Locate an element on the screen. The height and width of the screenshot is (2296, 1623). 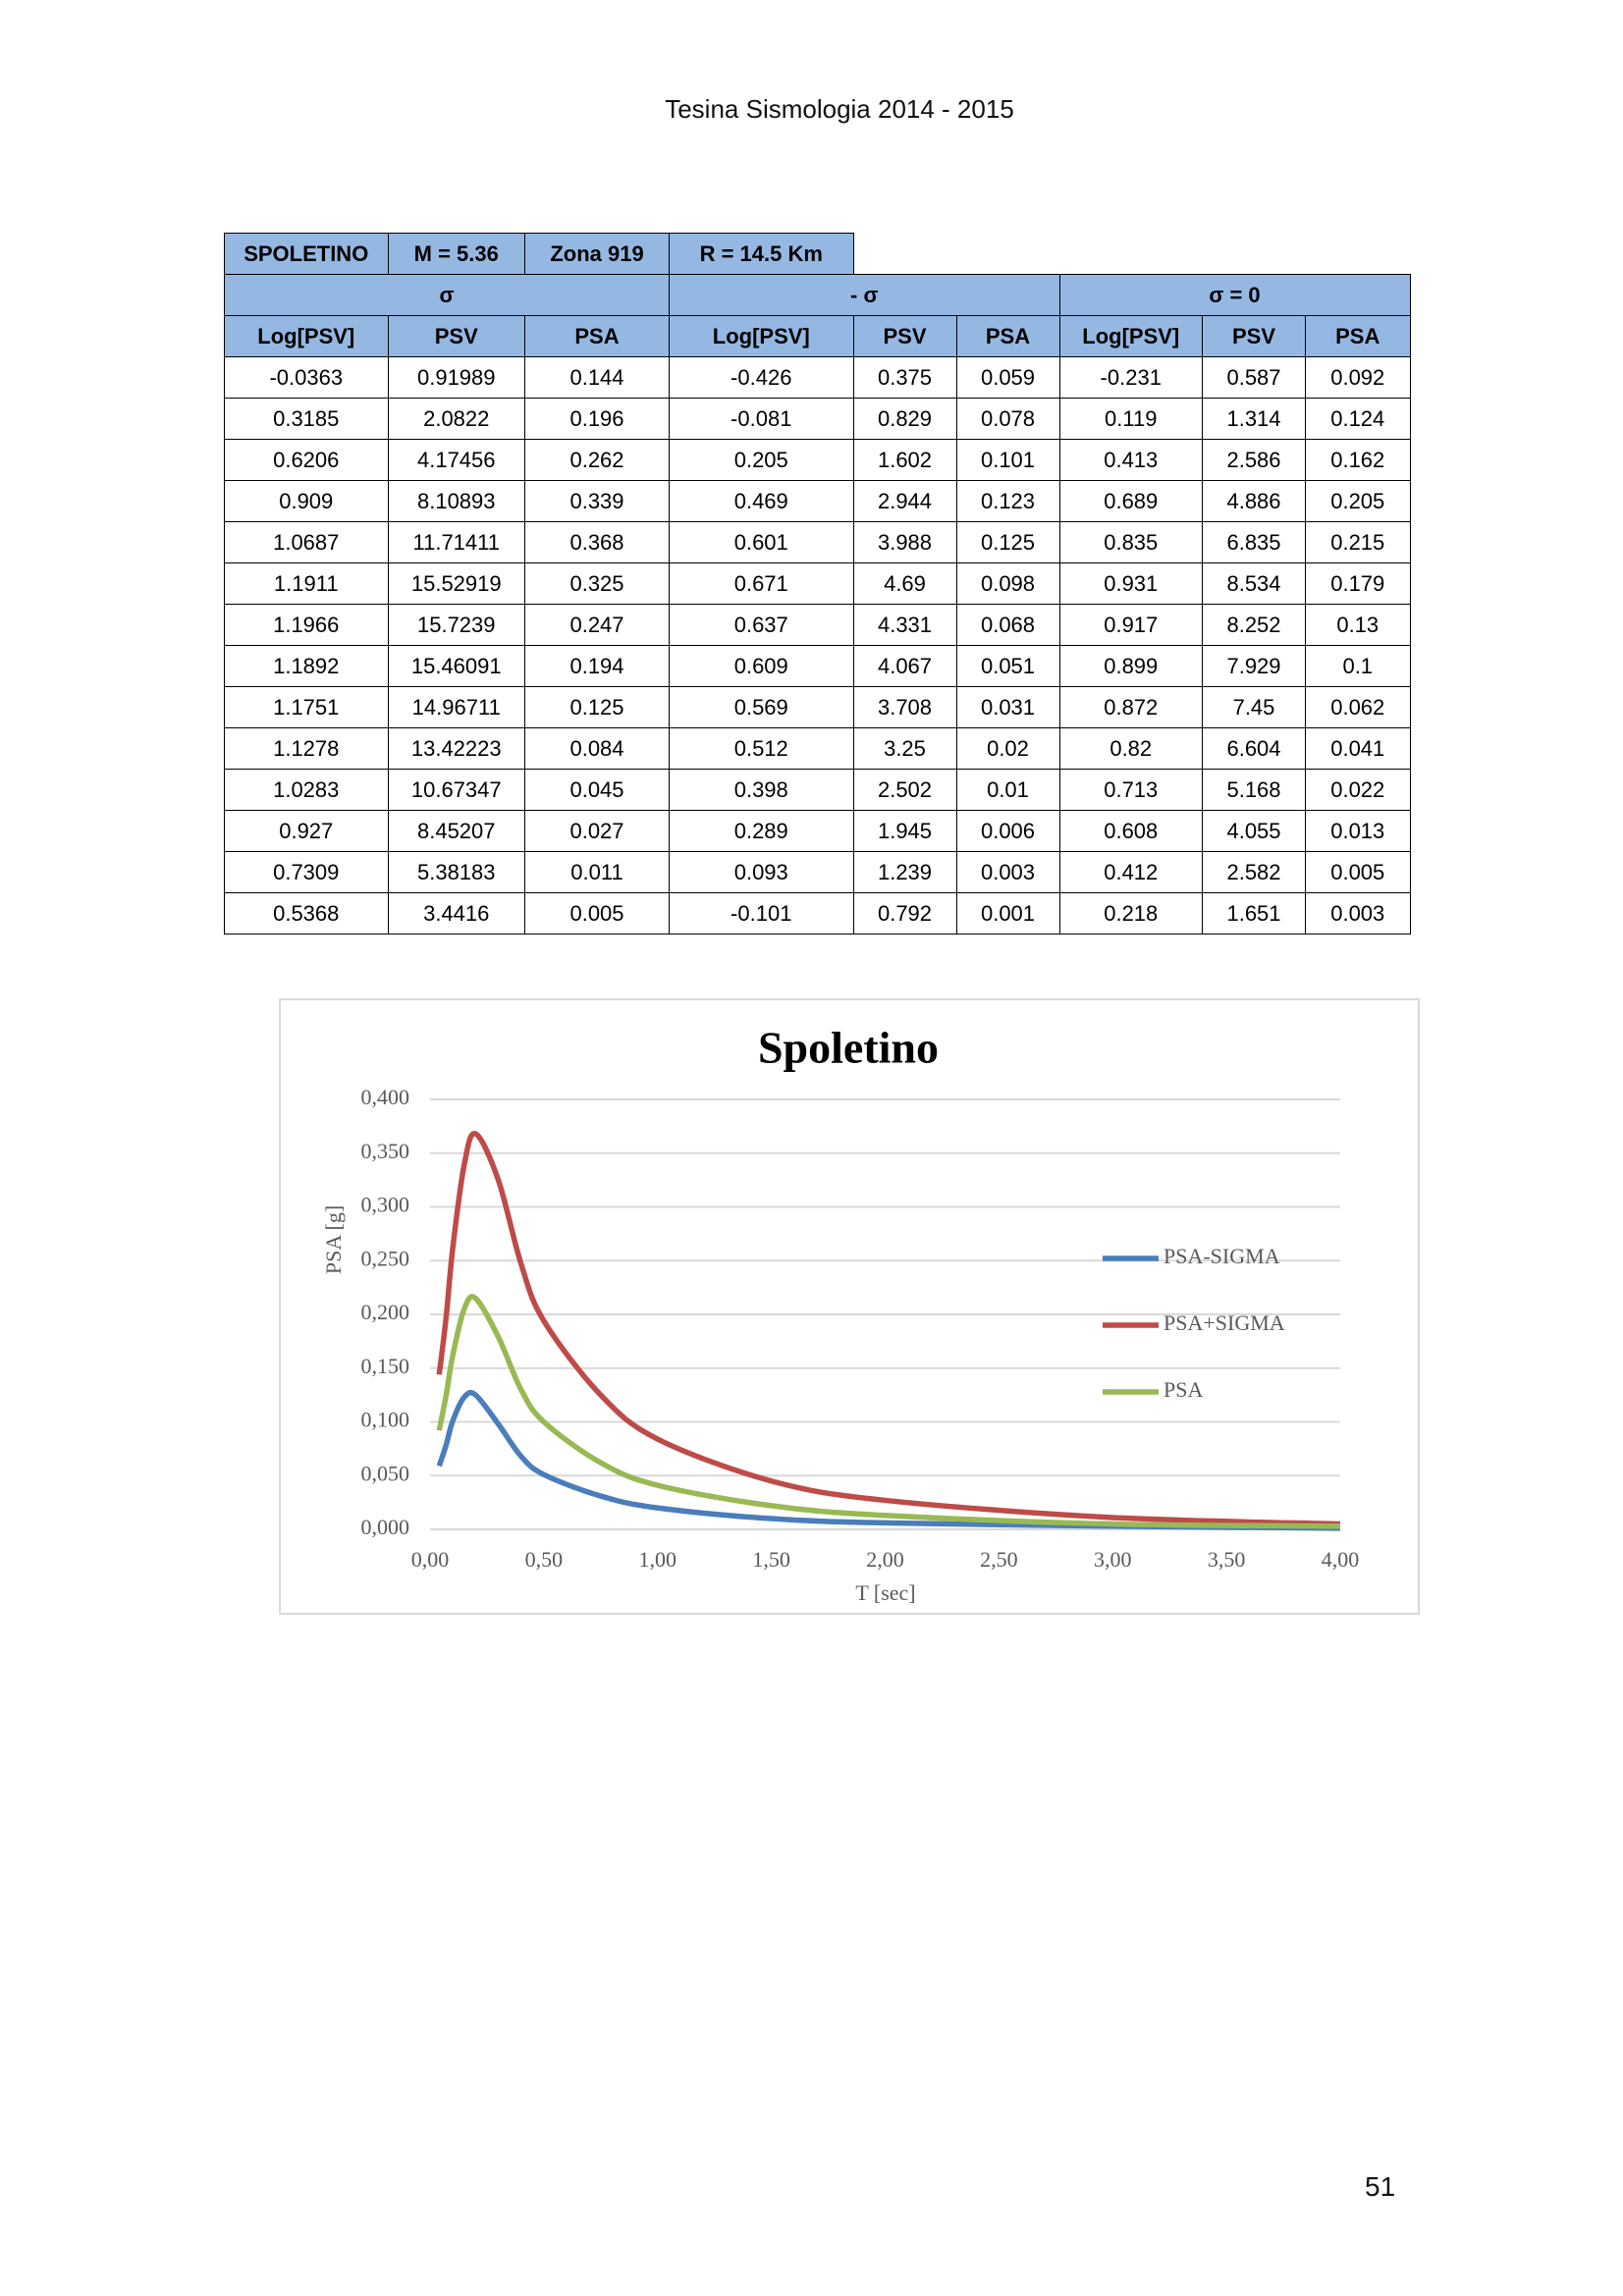
data-cell: 4.886 is located at coordinates (1254, 501).